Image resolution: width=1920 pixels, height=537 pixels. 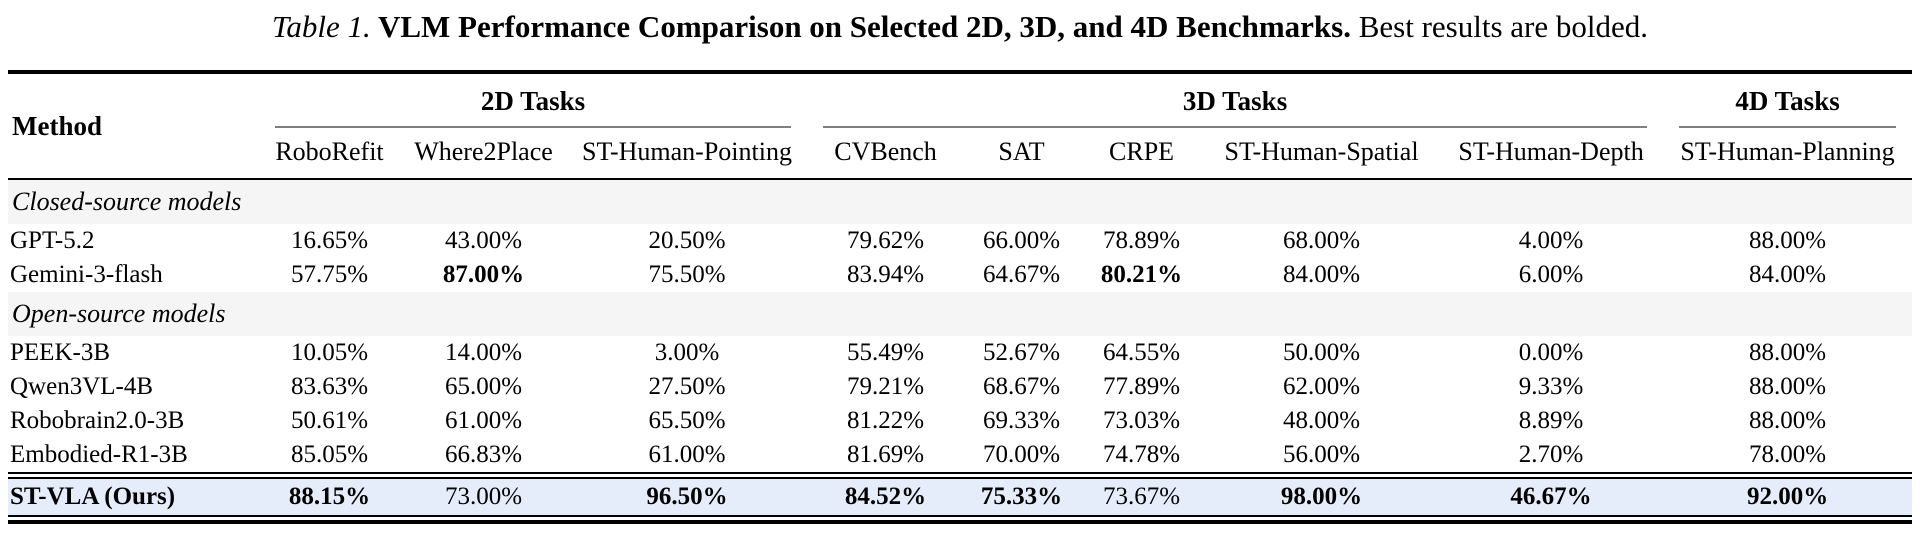 I want to click on value-cell: 87.00%, so click(x=483, y=274).